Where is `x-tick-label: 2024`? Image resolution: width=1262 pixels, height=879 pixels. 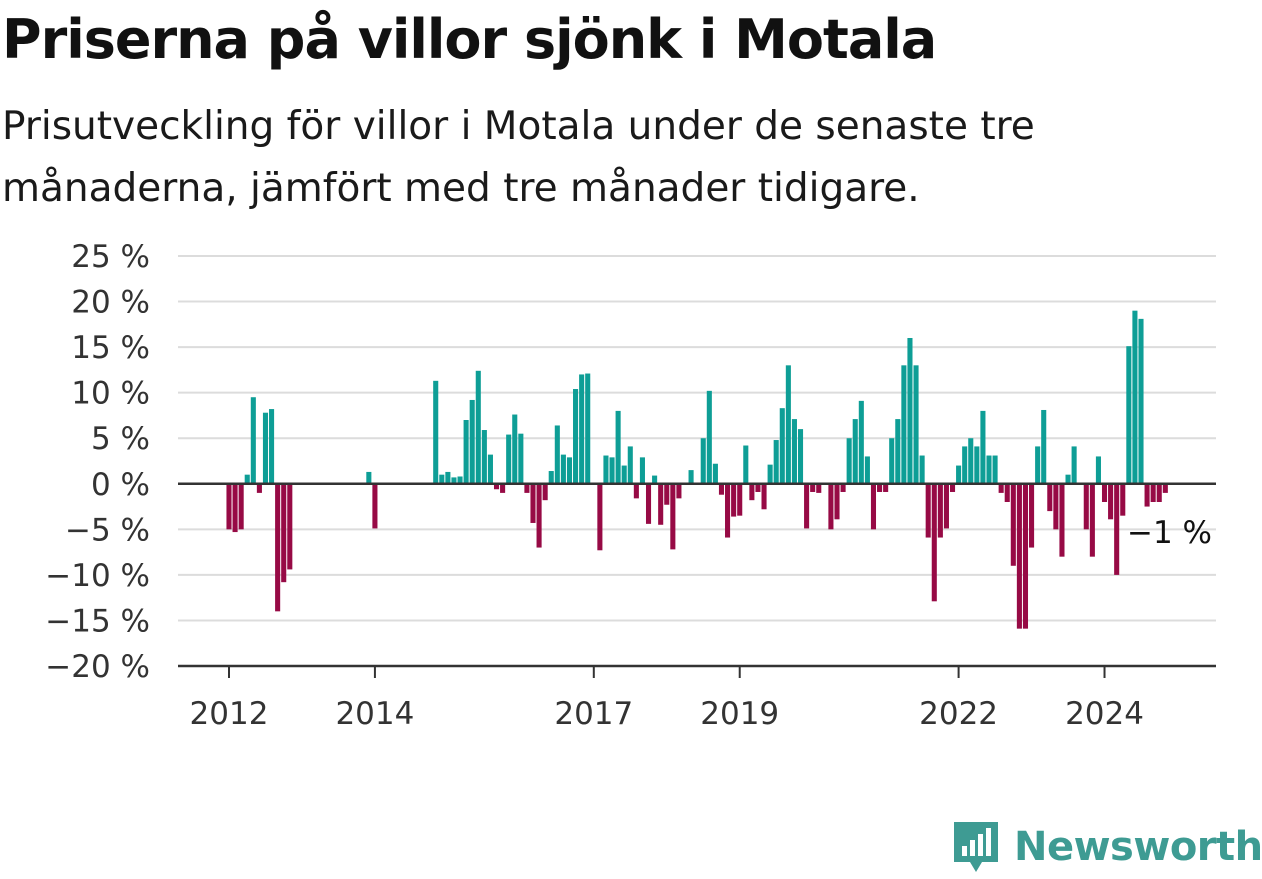
x-tick-label: 2024 is located at coordinates (1104, 714).